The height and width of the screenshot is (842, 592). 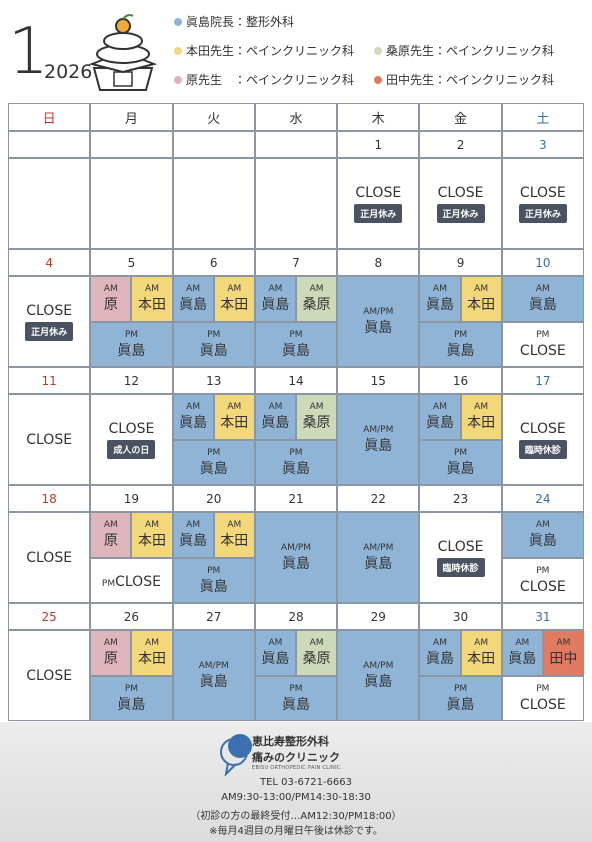 I want to click on close-cell: CLOSE 成人の日, so click(x=131, y=439).